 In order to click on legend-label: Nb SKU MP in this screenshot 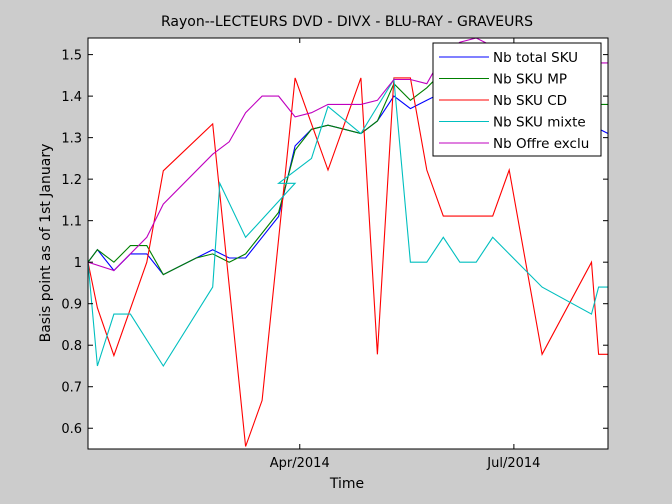, I will do `click(530, 80)`.